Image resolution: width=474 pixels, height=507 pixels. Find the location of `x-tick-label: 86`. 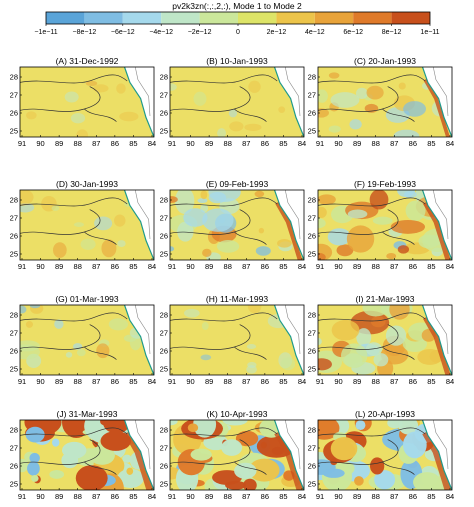

x-tick-label: 86 is located at coordinates (265, 143).